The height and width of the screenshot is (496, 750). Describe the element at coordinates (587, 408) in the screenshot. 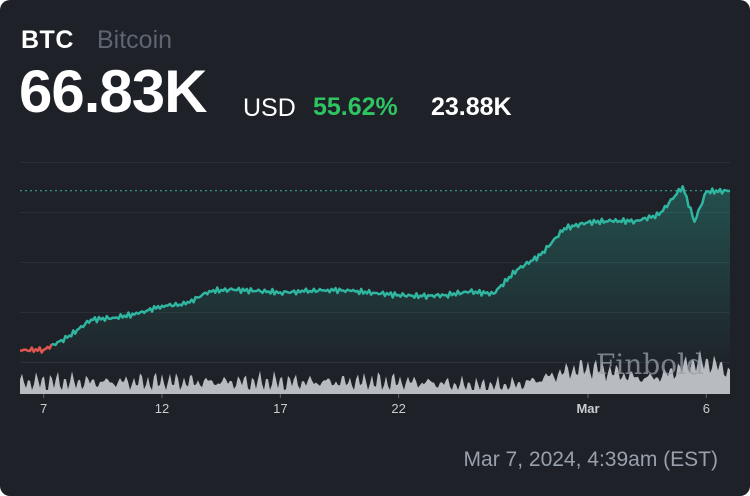

I see `x-tick-label: Mar` at that location.